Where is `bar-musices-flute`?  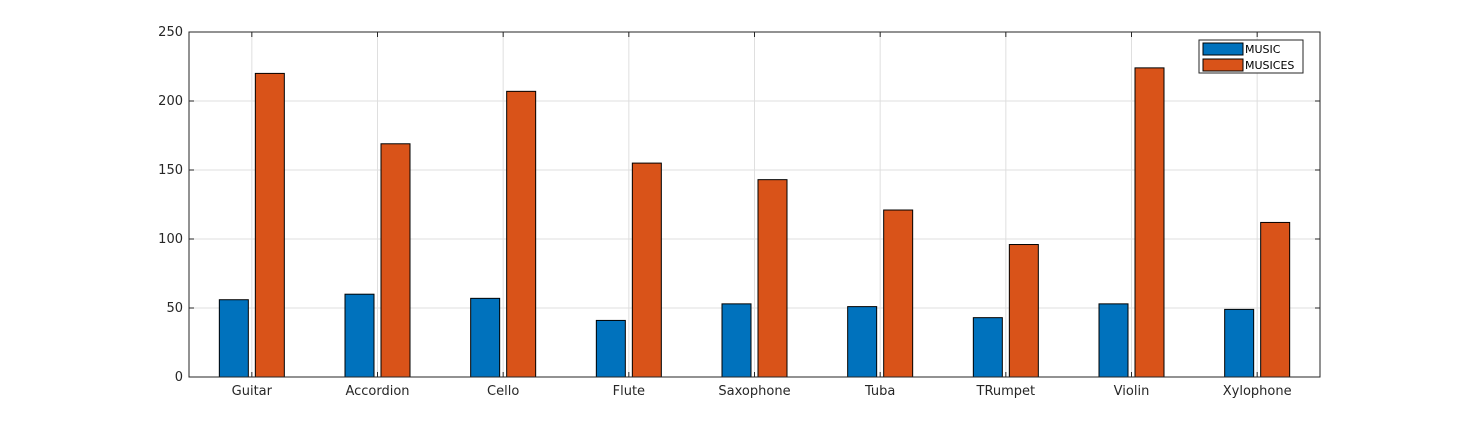
bar-musices-flute is located at coordinates (646, 270).